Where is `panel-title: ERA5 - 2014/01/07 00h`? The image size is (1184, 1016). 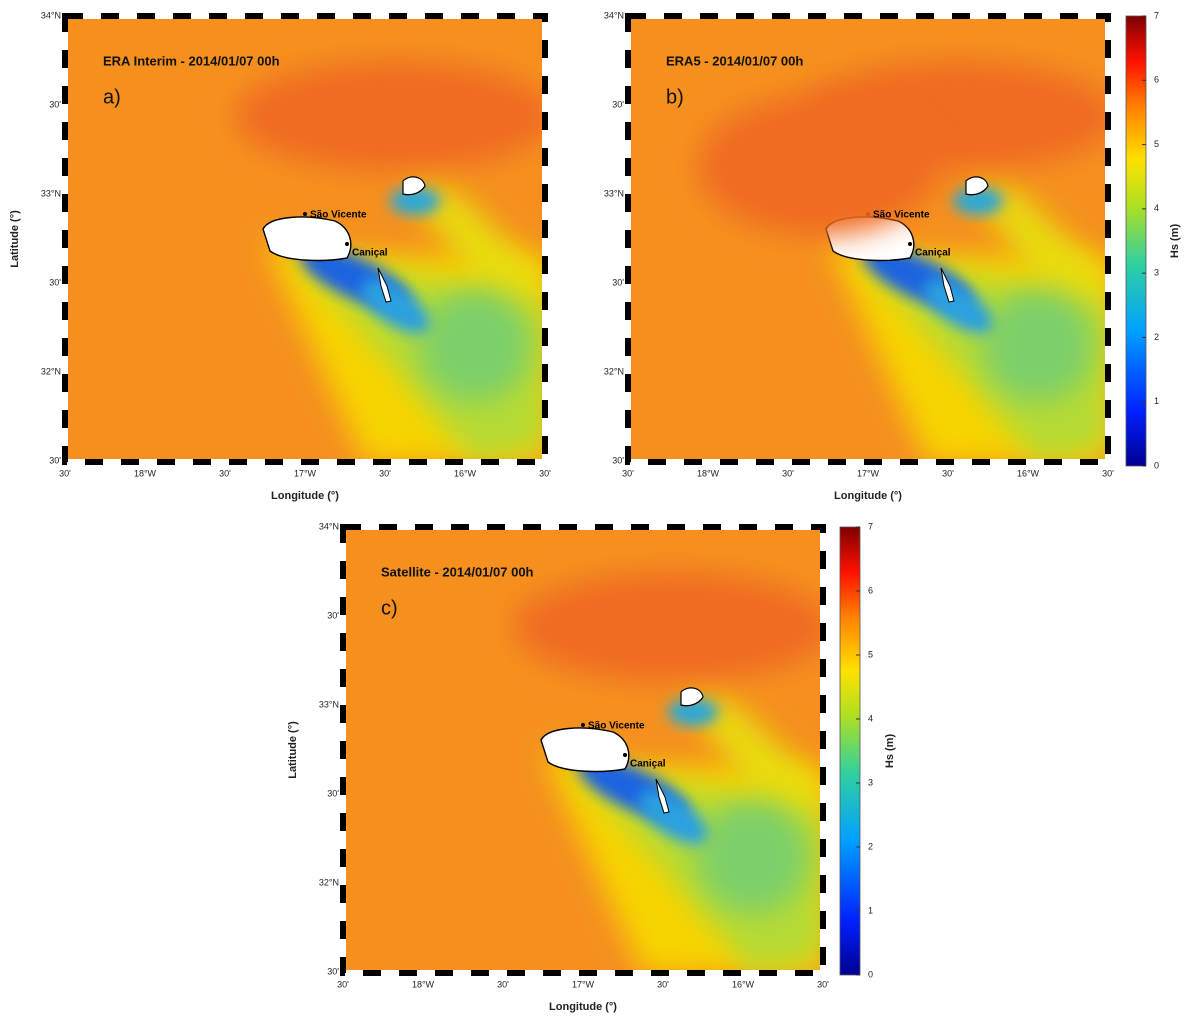
panel-title: ERA5 - 2014/01/07 00h is located at coordinates (734, 60).